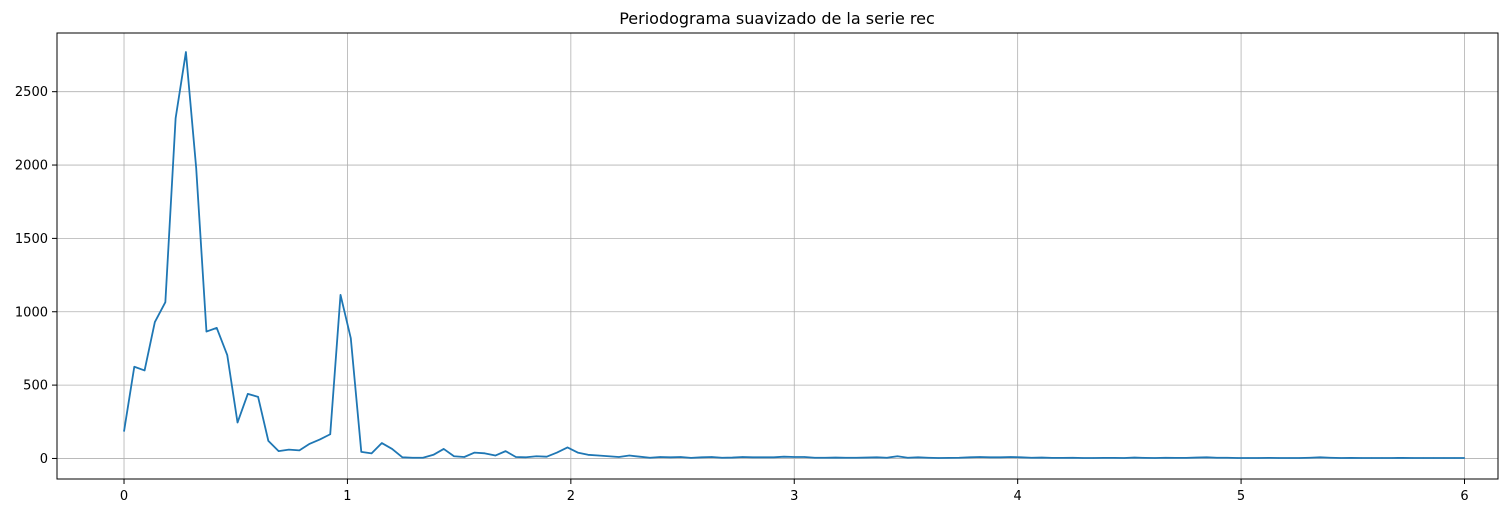 This screenshot has height=511, width=1511. I want to click on y-tick-label: 500, so click(35, 386).